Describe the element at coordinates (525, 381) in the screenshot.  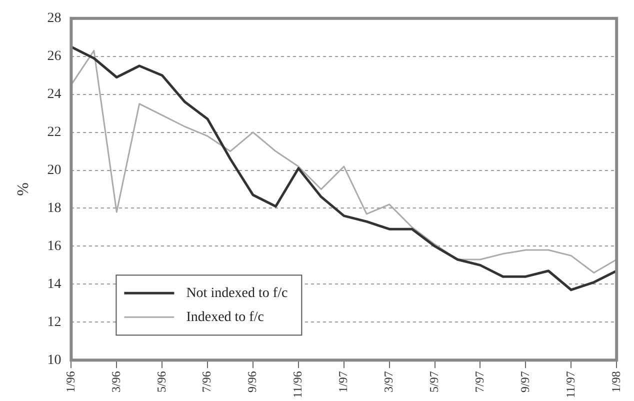
I see `x-tick-label: 9/97` at that location.